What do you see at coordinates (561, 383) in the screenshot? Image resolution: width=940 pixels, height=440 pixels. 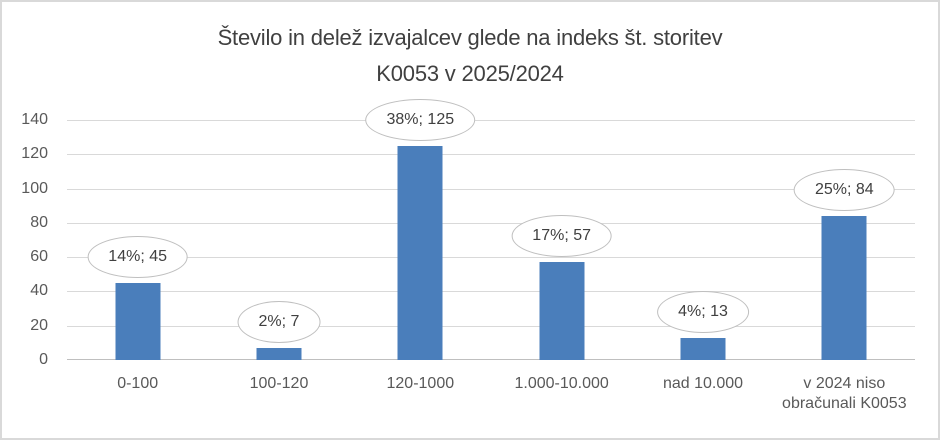 I see `x-tick-label-3: 1.000-10.000` at bounding box center [561, 383].